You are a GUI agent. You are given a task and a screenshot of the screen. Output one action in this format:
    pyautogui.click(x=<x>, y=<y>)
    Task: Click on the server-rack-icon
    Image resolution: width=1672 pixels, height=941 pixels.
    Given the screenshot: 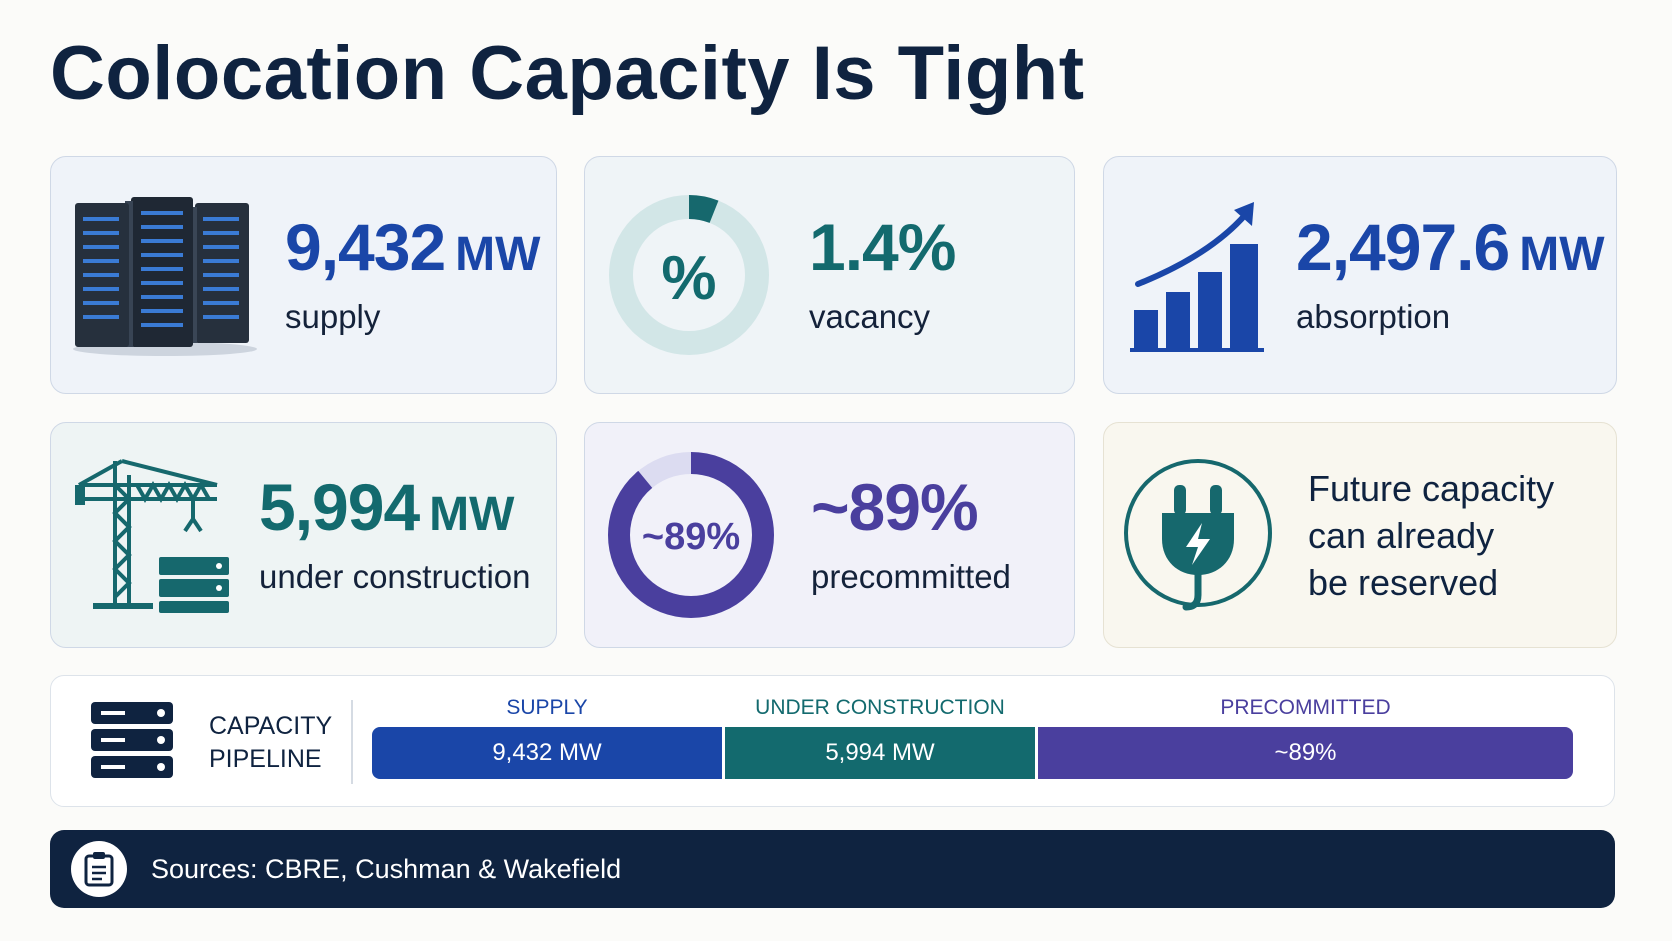 What is the action you would take?
    pyautogui.click(x=165, y=275)
    